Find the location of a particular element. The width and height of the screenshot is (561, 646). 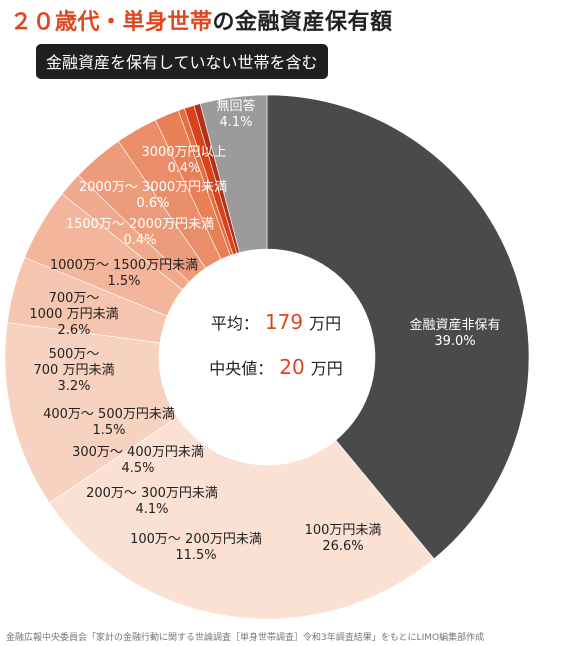

slice-label: 無回答 4.1% is located at coordinates (235, 114).